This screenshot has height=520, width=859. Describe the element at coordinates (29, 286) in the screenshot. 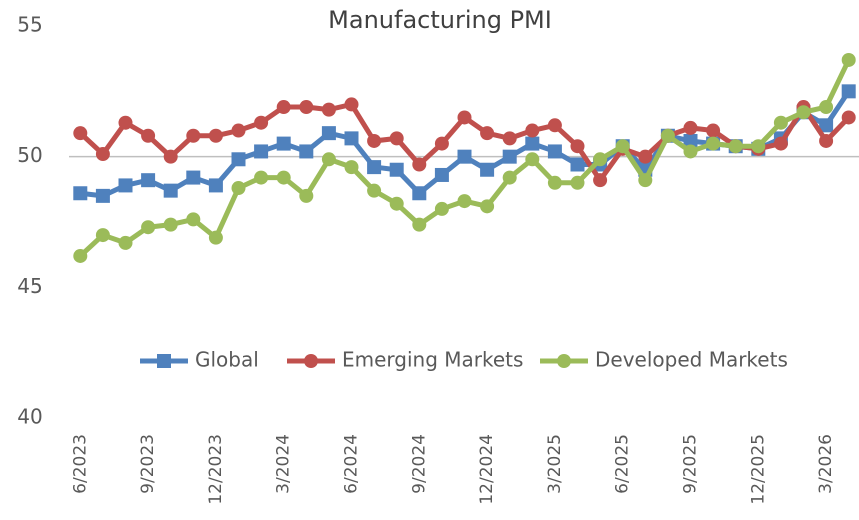

I see `y-tick-label: 45` at that location.